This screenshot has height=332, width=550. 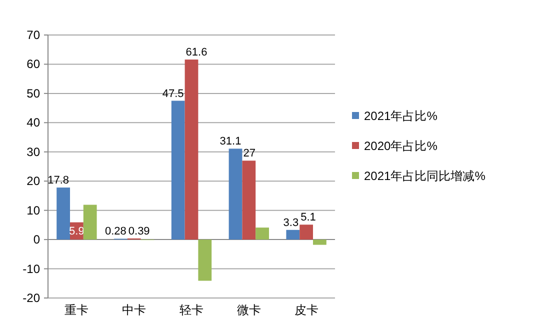 I want to click on legend-label: 2020年占比%, so click(x=401, y=146).